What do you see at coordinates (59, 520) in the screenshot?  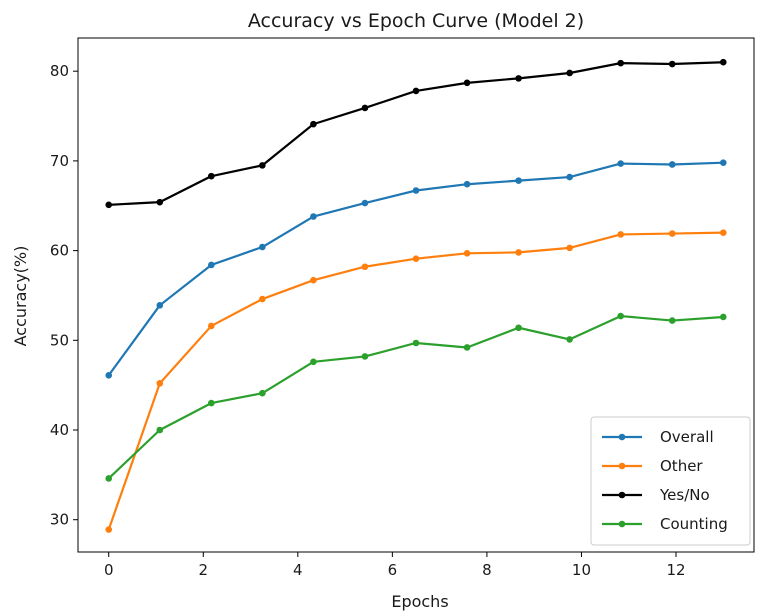 I see `y-tick-label: 30` at bounding box center [59, 520].